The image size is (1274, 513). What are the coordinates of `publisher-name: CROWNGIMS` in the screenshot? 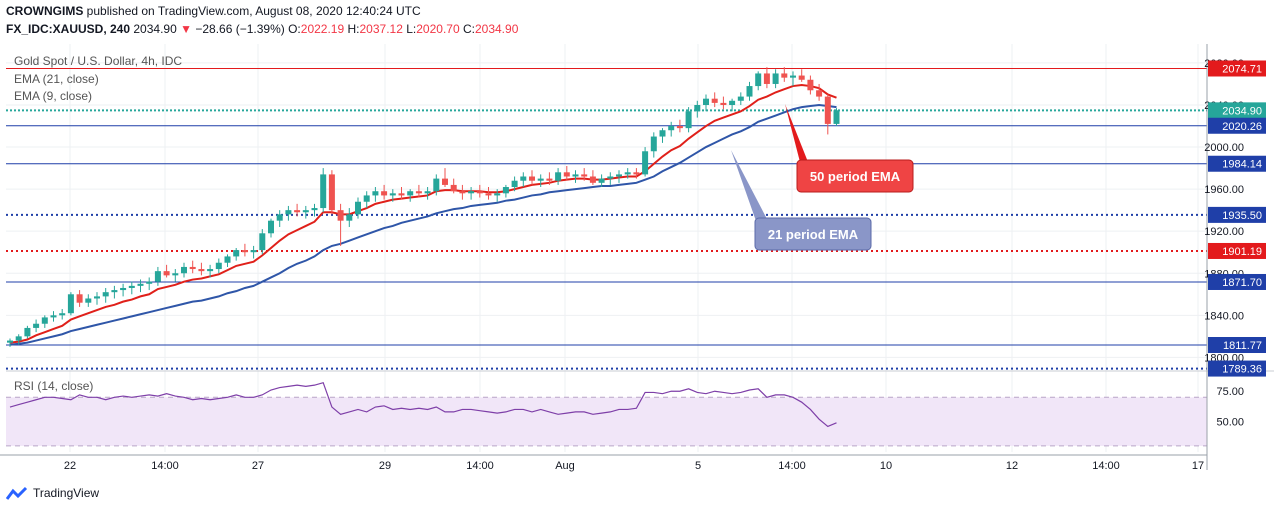 It's located at (45, 11).